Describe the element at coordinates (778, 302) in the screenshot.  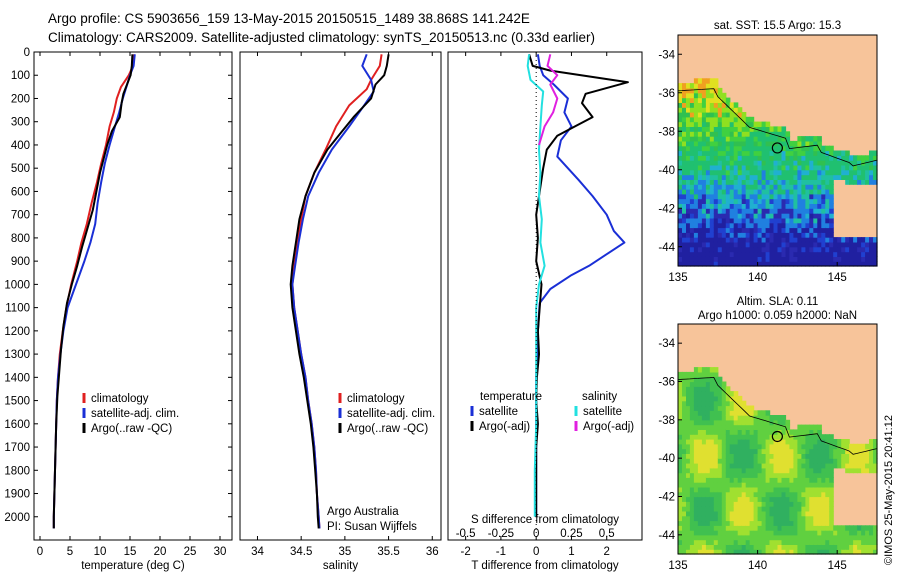
I see `map-title: Altim. SLA: 0.11` at that location.